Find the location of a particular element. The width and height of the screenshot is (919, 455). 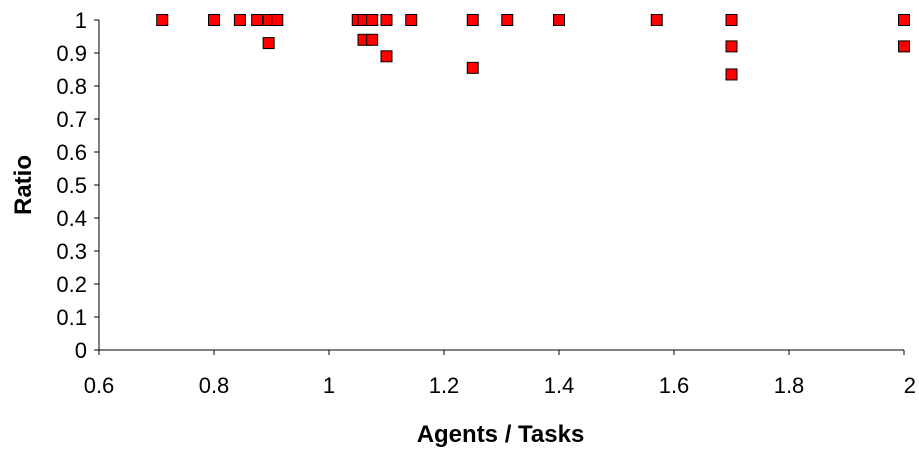

x-tick-label: 1.8 is located at coordinates (789, 385).